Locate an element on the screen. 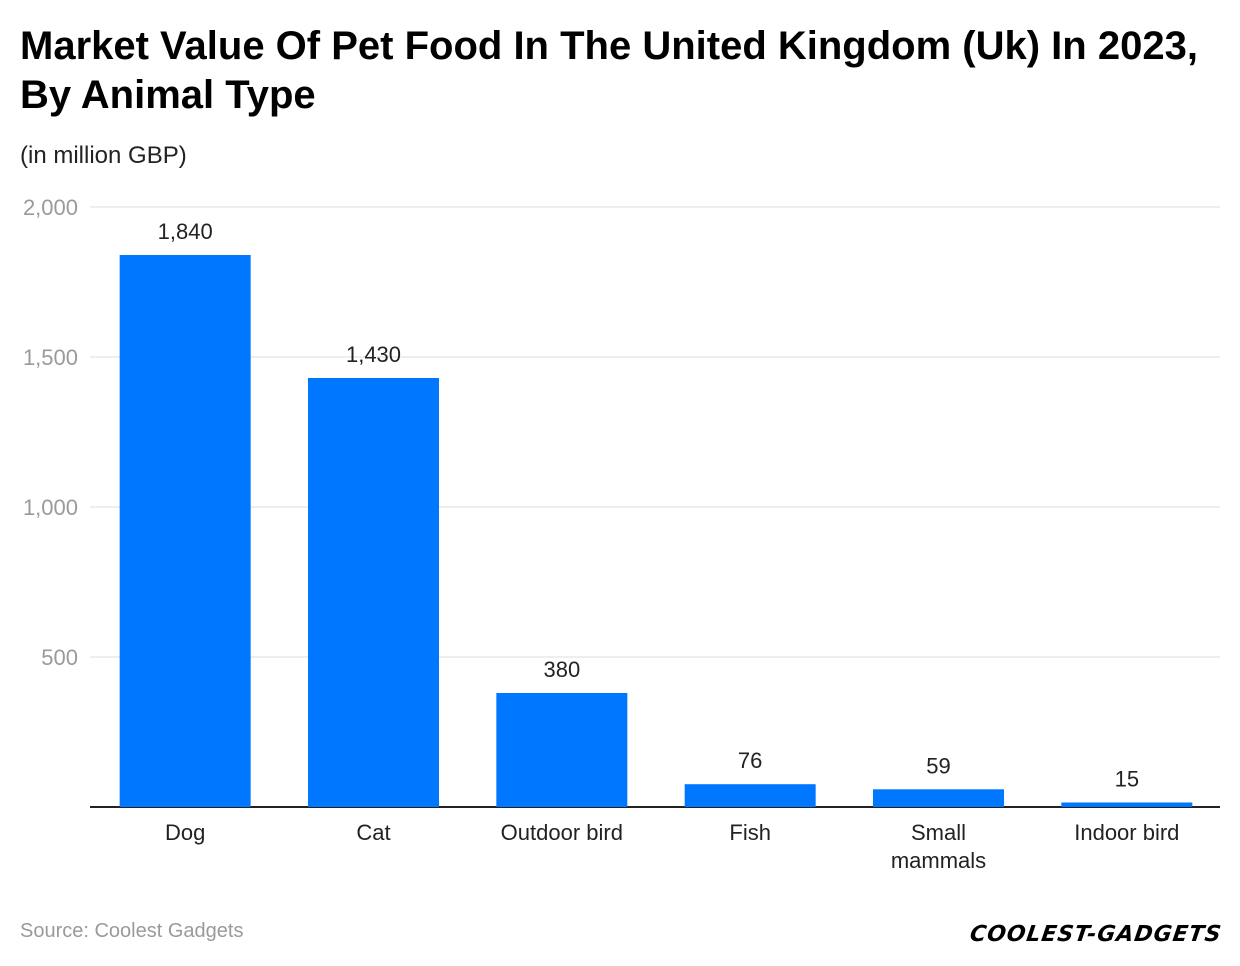  data-label: 1,840 is located at coordinates (185, 231).